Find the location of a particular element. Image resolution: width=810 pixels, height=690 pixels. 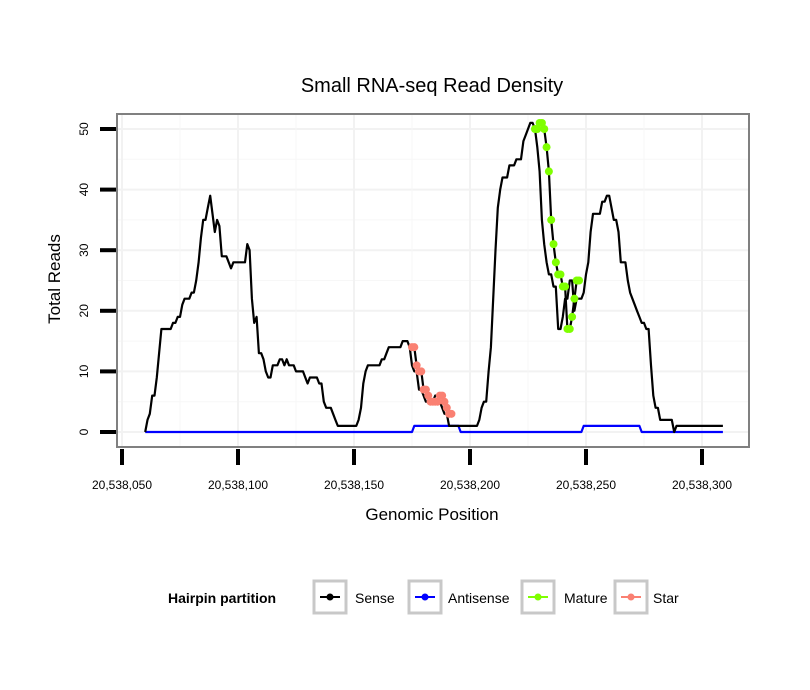

y-tick-label: 10 is located at coordinates (84, 371).